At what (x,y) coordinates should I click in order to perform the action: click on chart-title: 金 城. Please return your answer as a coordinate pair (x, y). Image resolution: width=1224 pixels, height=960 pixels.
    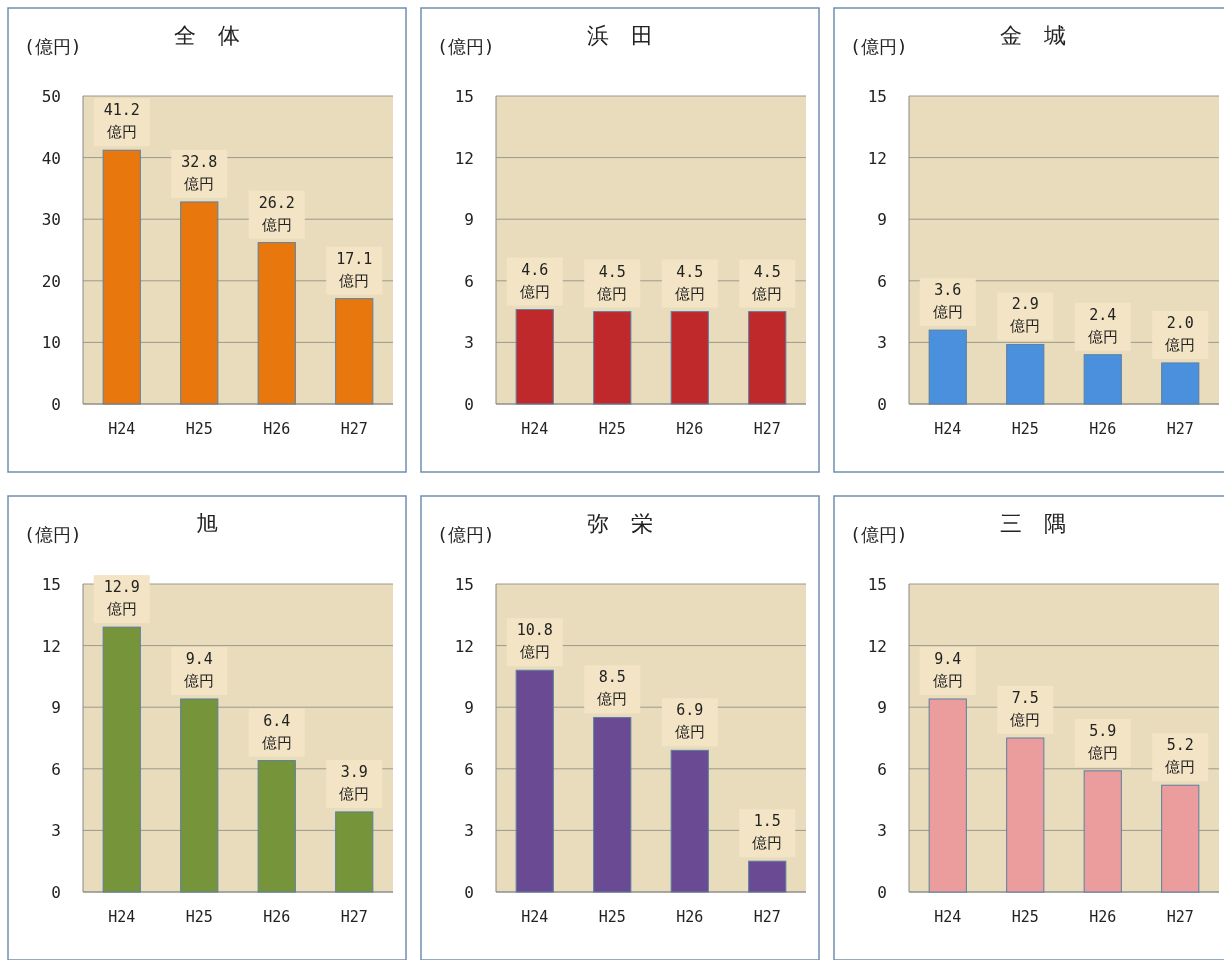
    Looking at the image, I should click on (1033, 35).